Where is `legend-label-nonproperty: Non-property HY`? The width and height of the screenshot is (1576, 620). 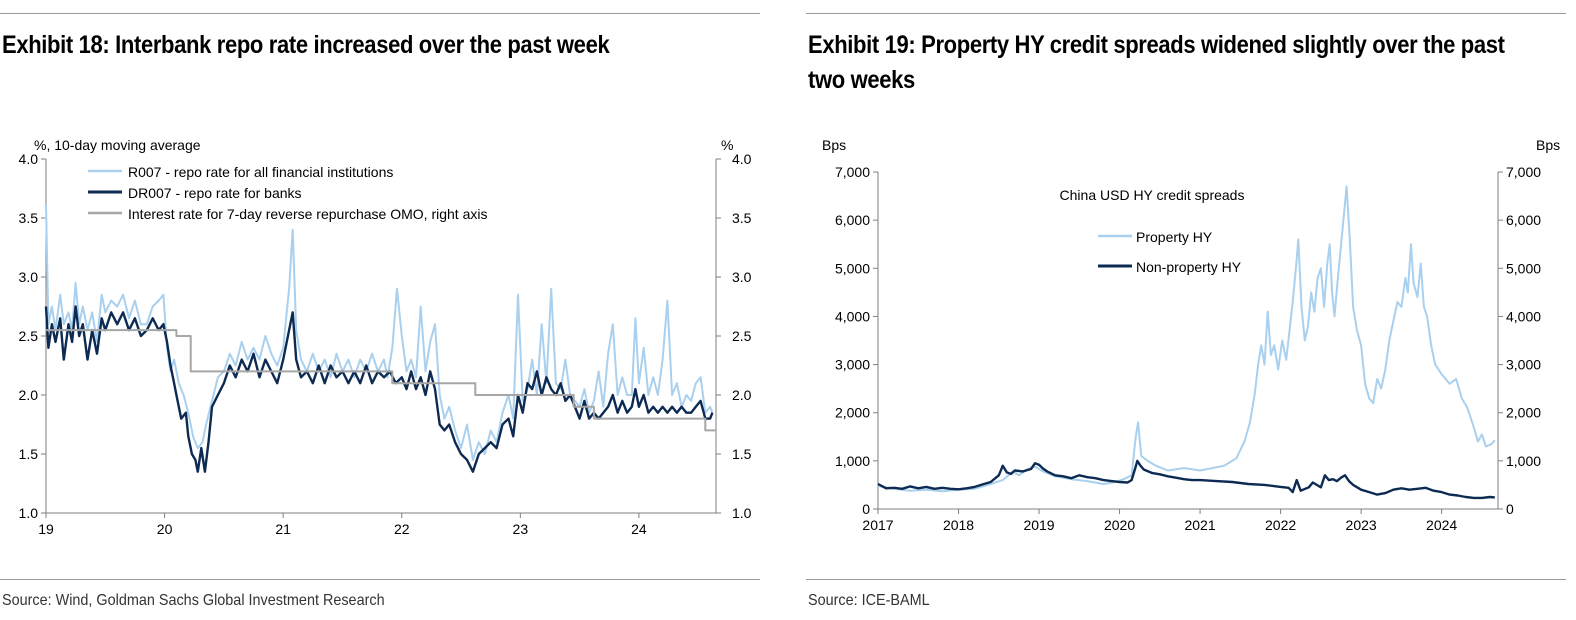
legend-label-nonproperty: Non-property HY is located at coordinates (1189, 267).